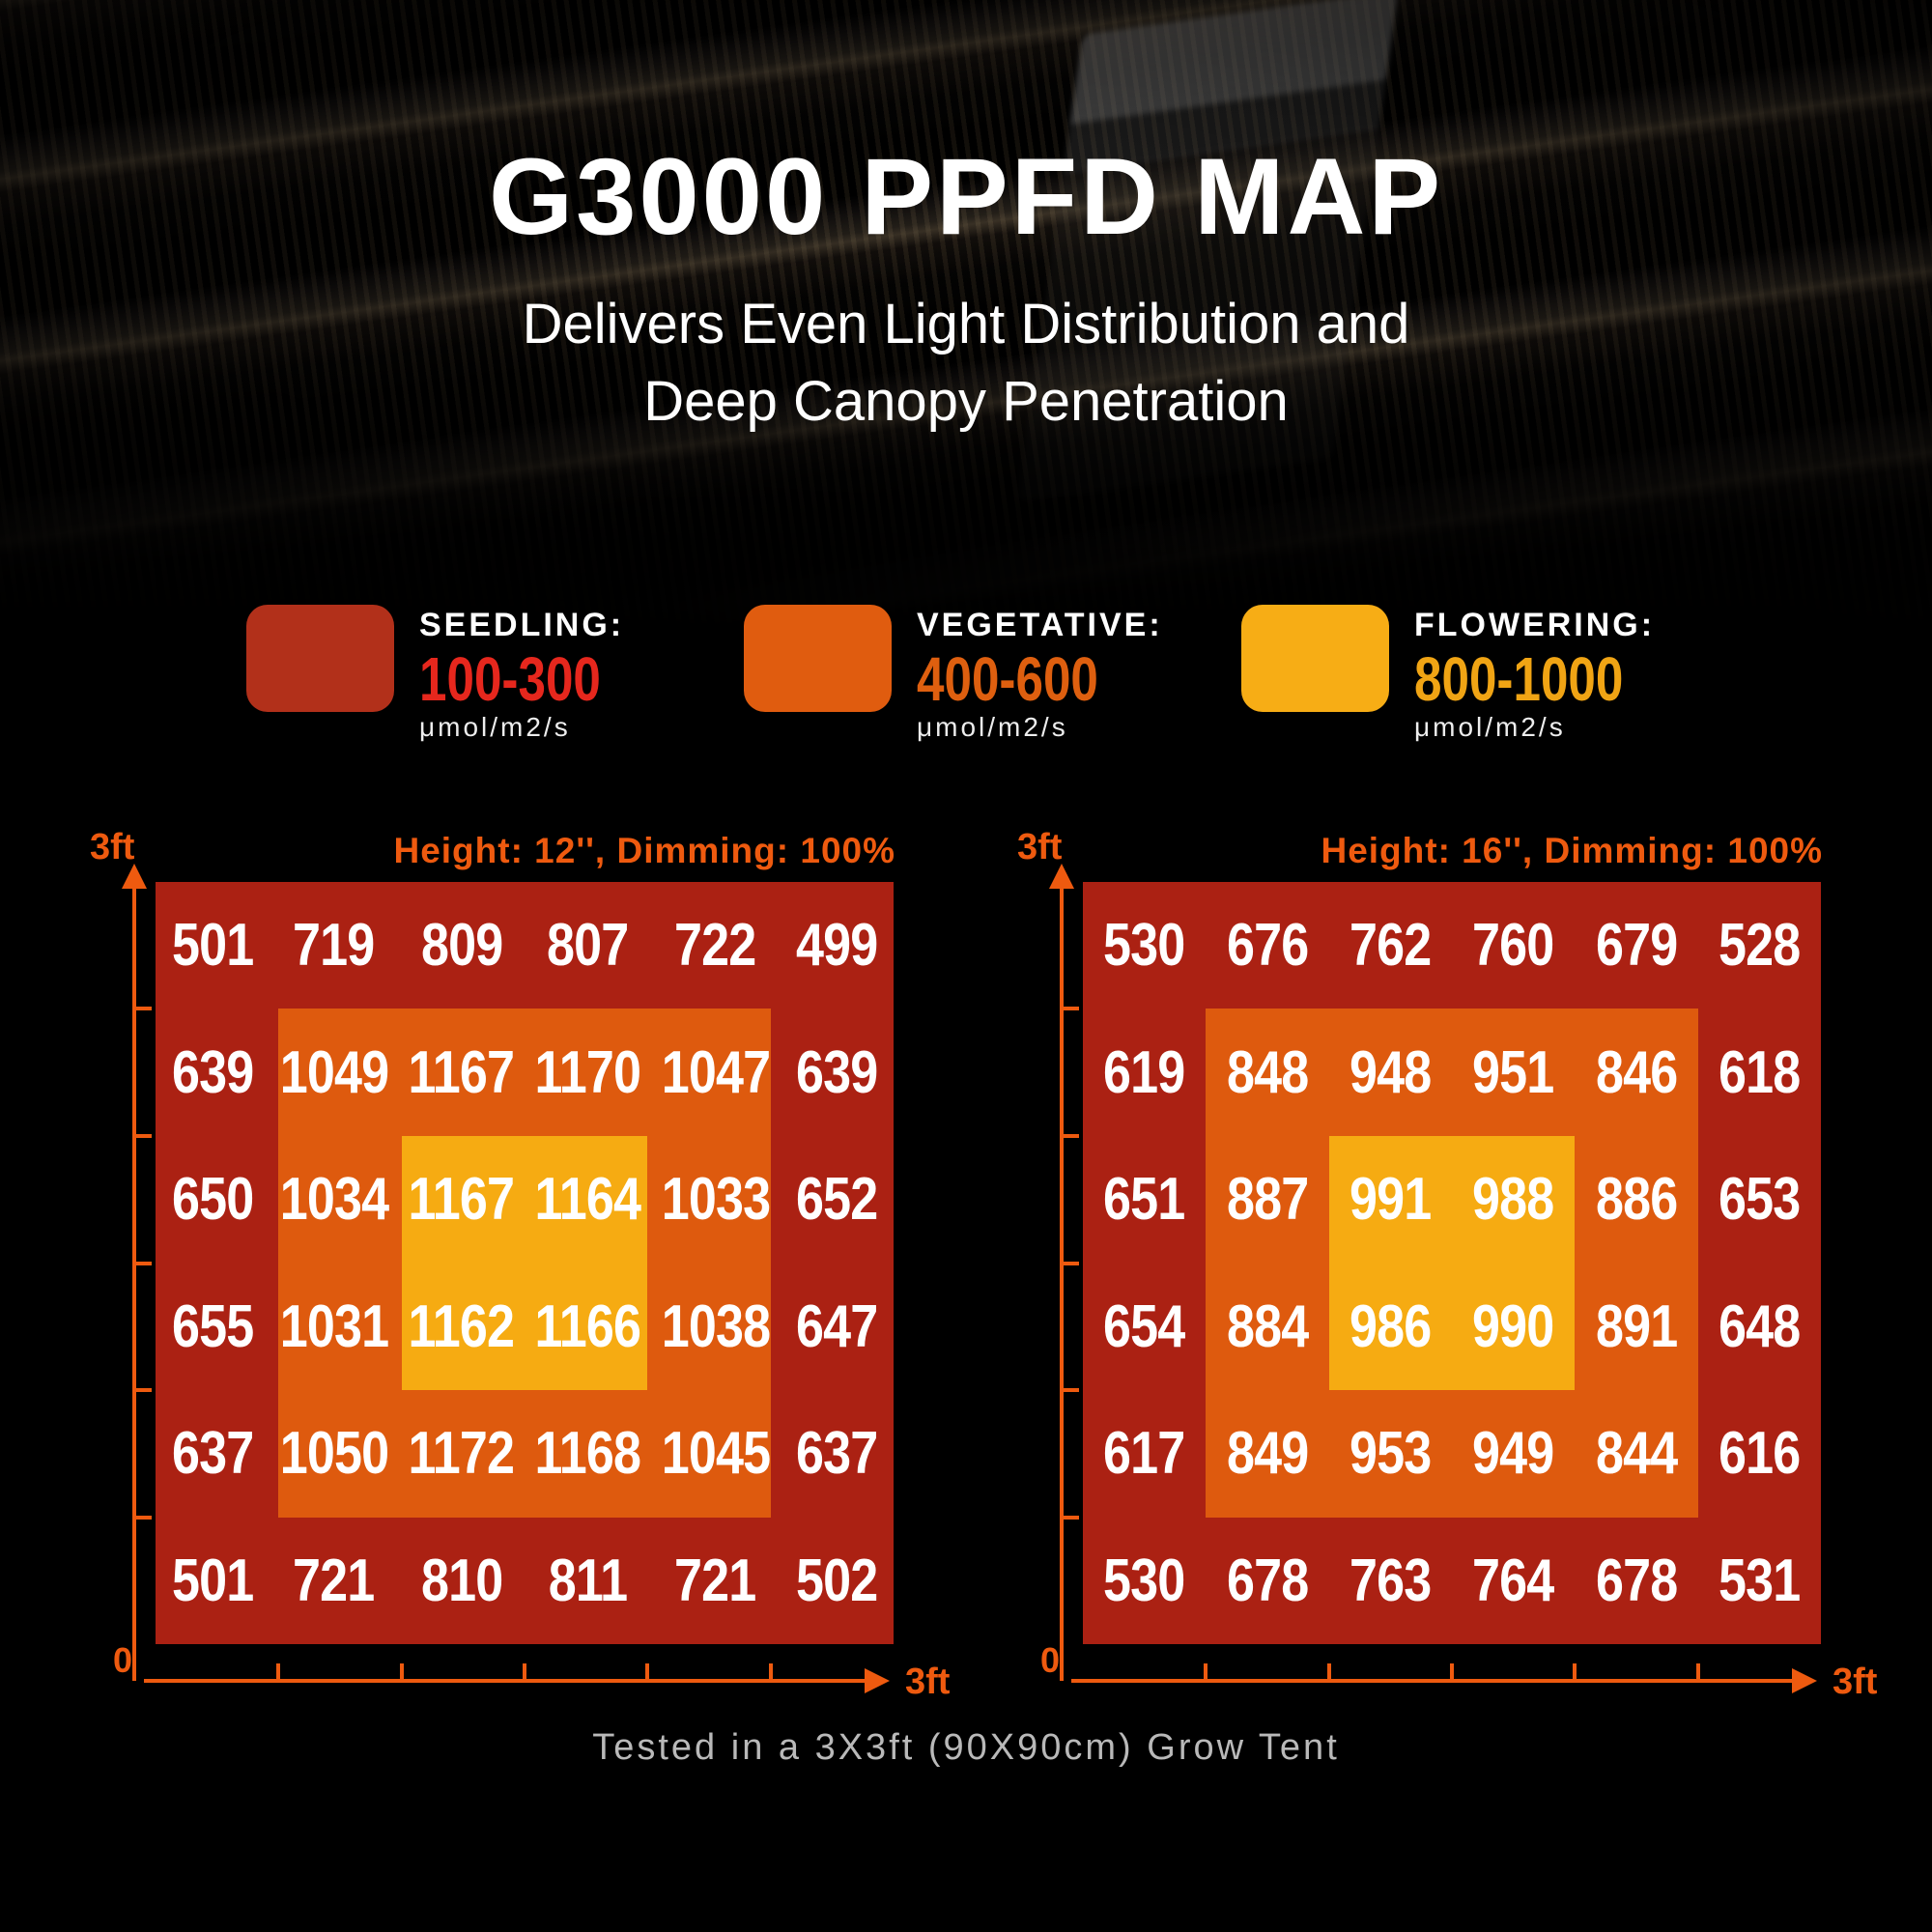 The image size is (1932, 1932). Describe the element at coordinates (1040, 625) in the screenshot. I see `legend-label: VEGETATIVE:` at that location.